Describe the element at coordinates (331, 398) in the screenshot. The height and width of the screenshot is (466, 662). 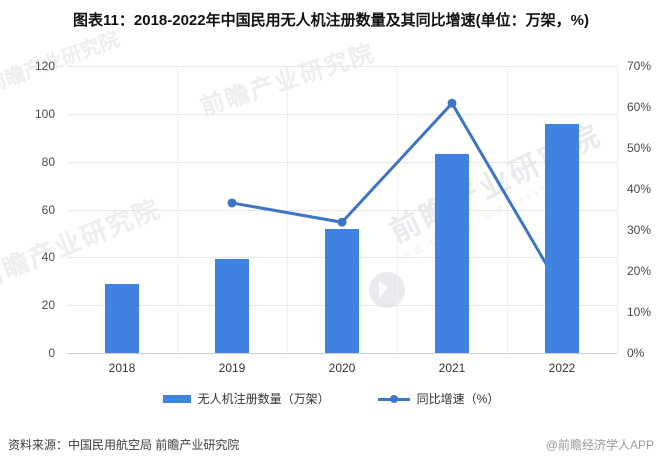
I see `legend: 无人机注册数量（万架） 同比增速（%）` at that location.